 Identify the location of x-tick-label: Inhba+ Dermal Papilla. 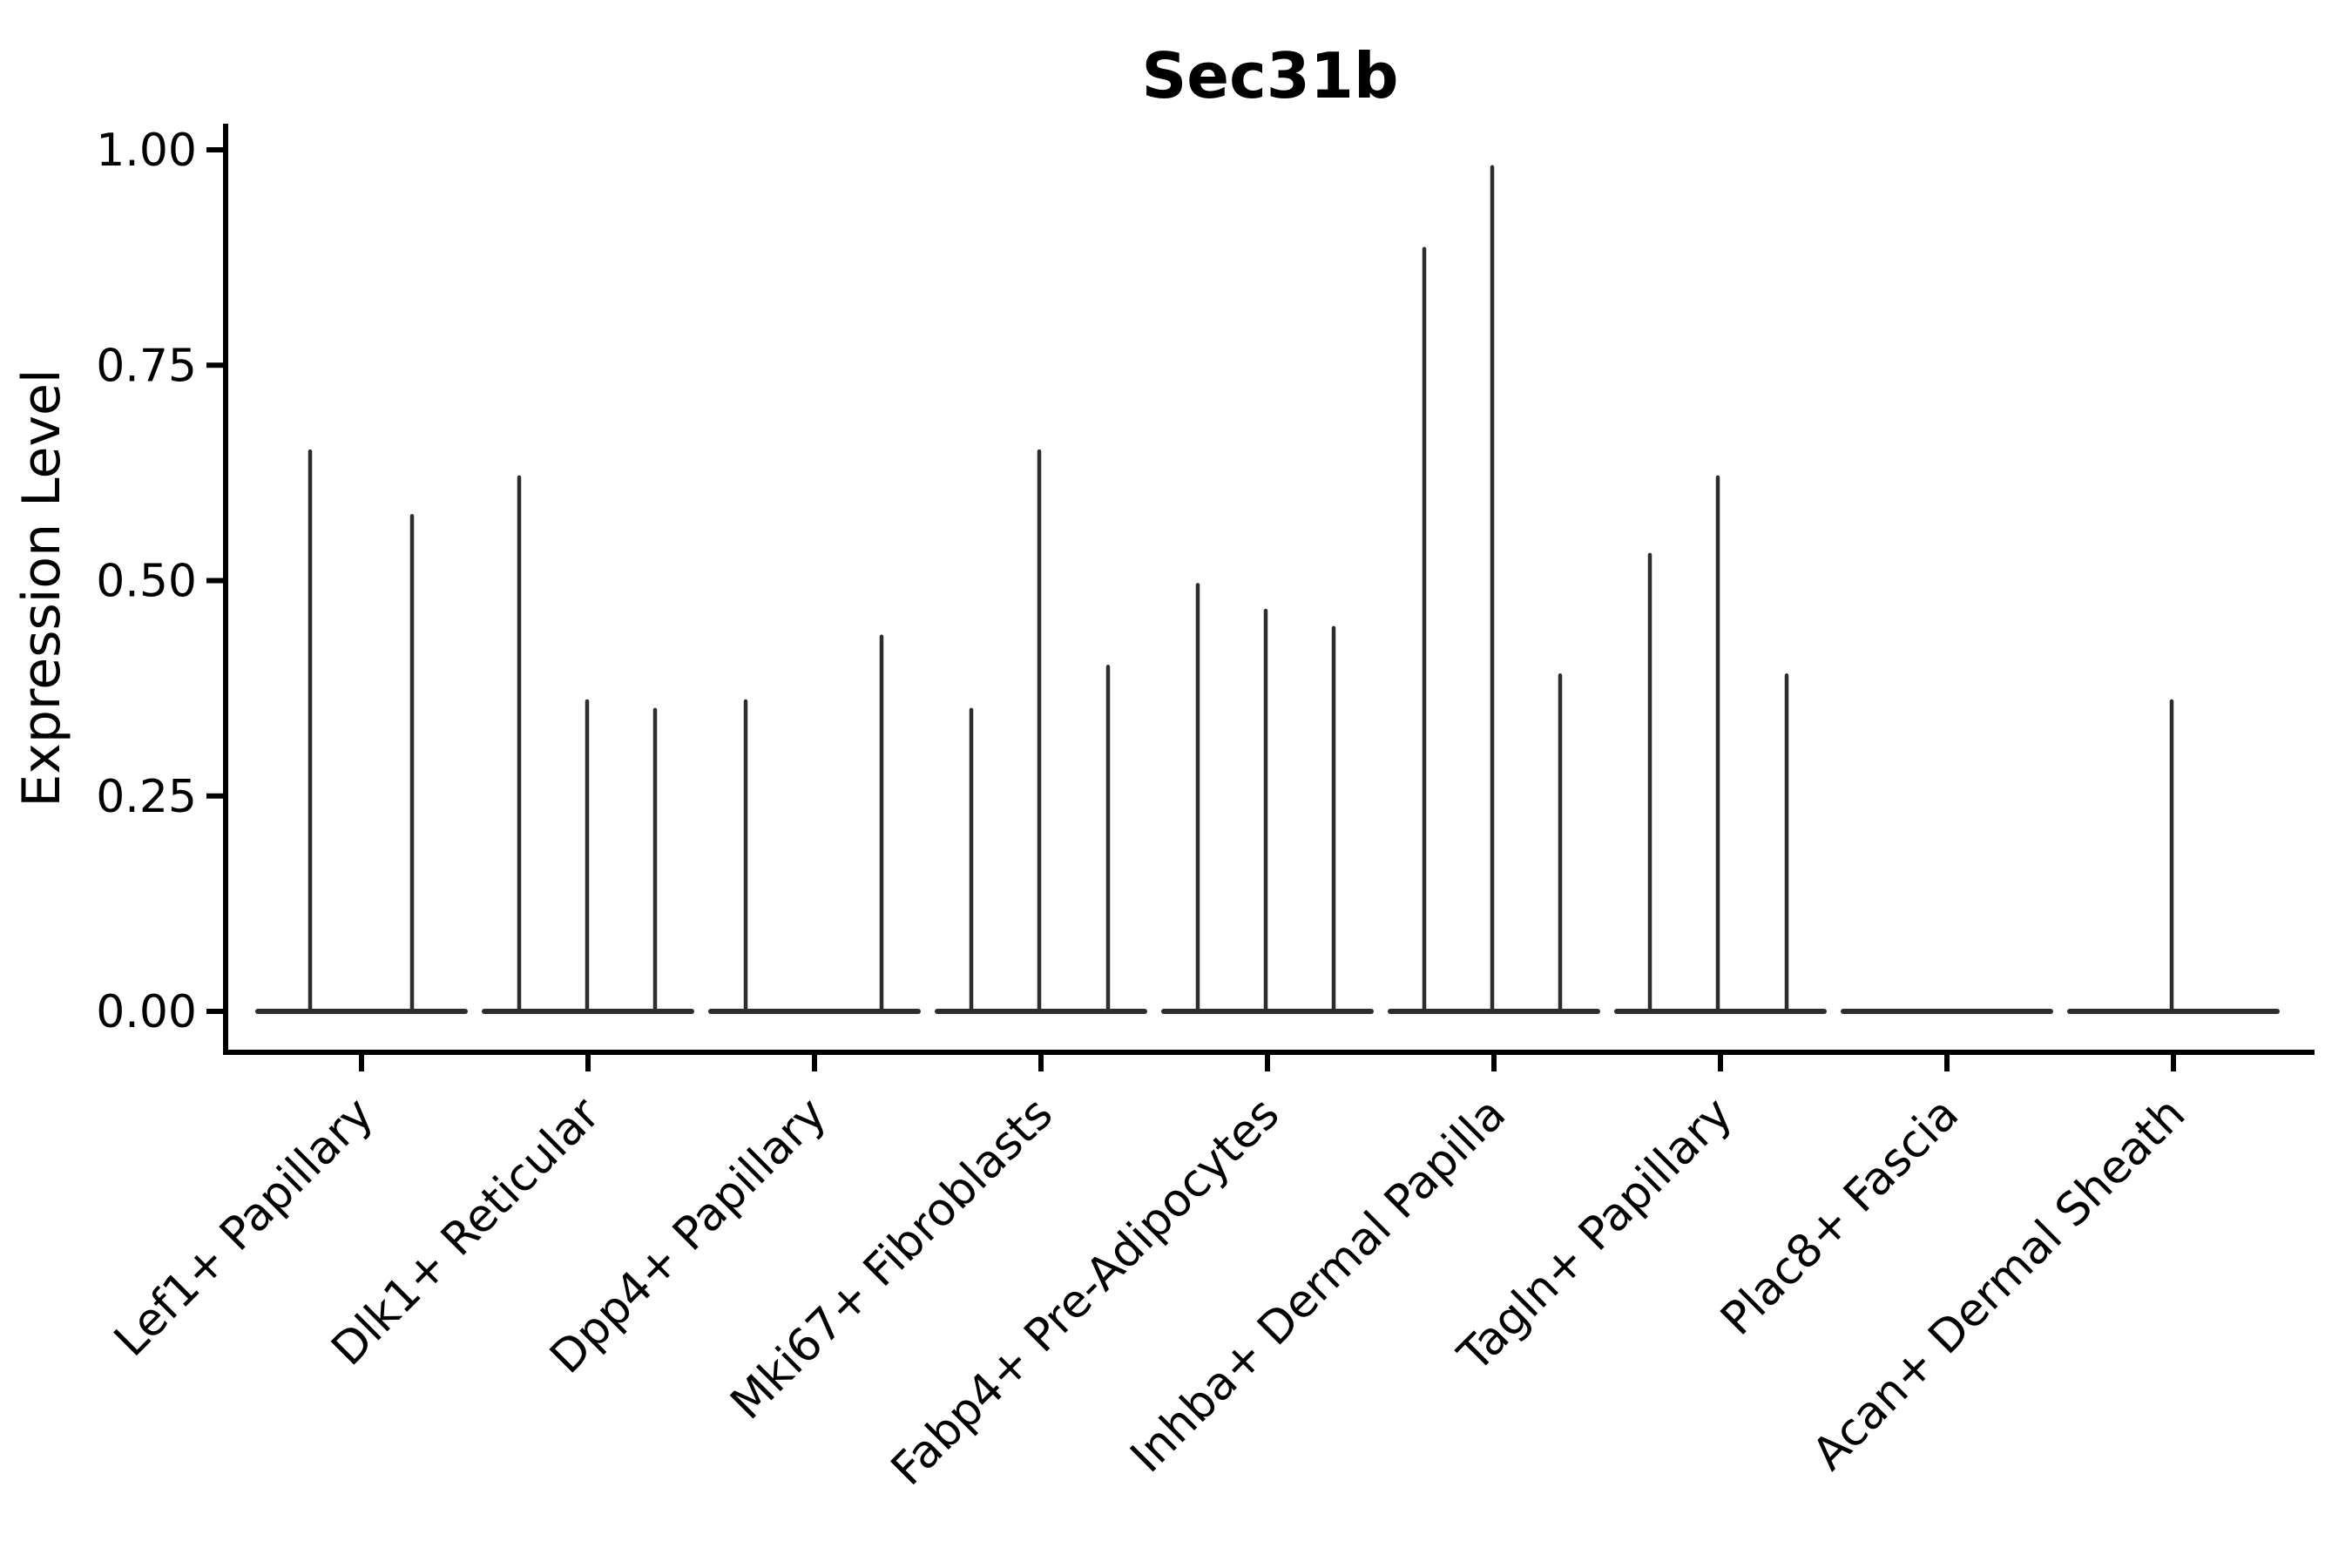
(1319, 1285).